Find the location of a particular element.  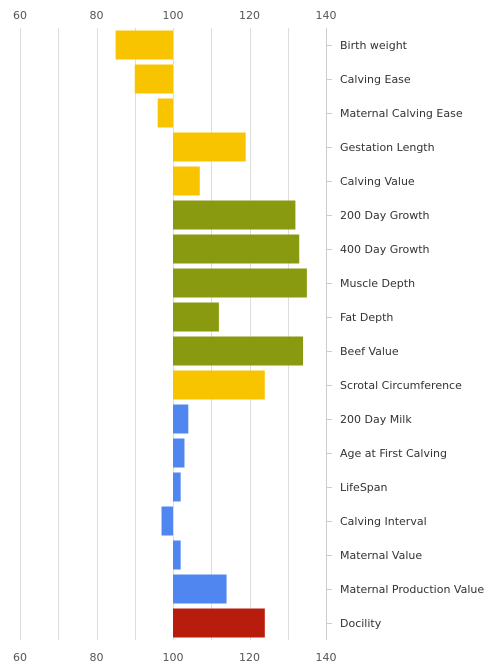

category-label: Beef Value is located at coordinates (369, 351).